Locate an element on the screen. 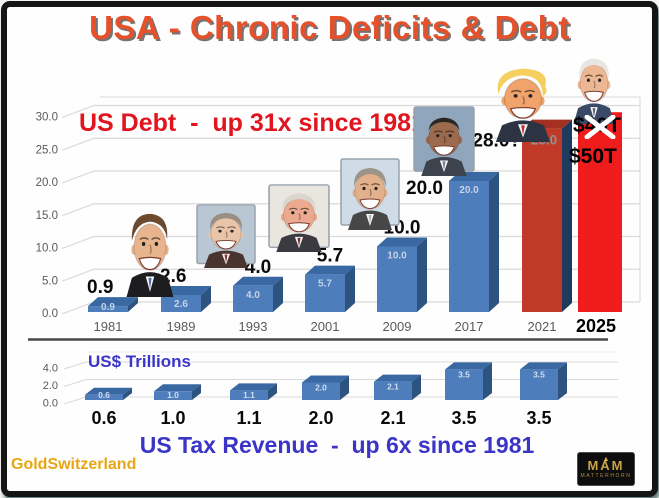  in-bar-value: 10.0 is located at coordinates (397, 256).